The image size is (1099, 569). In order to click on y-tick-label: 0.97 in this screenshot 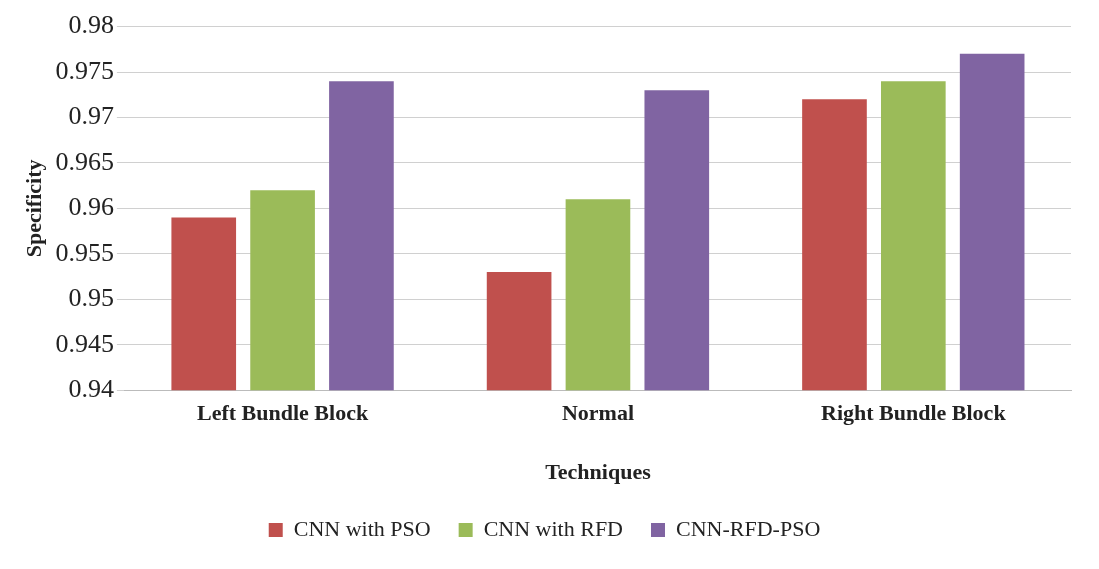, I will do `click(91, 116)`.